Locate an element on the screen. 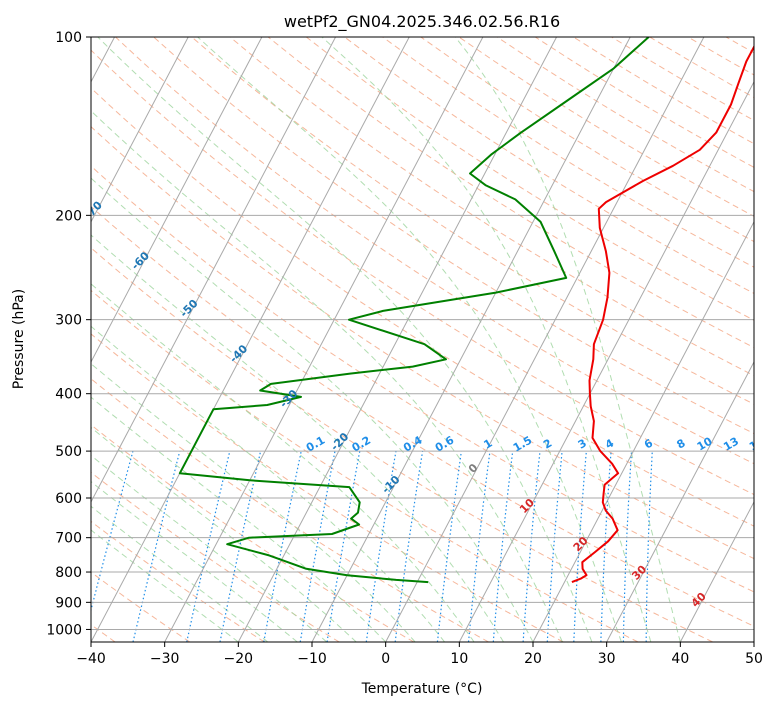 This screenshot has width=775, height=708. y-tick-label: 300 is located at coordinates (68, 321).